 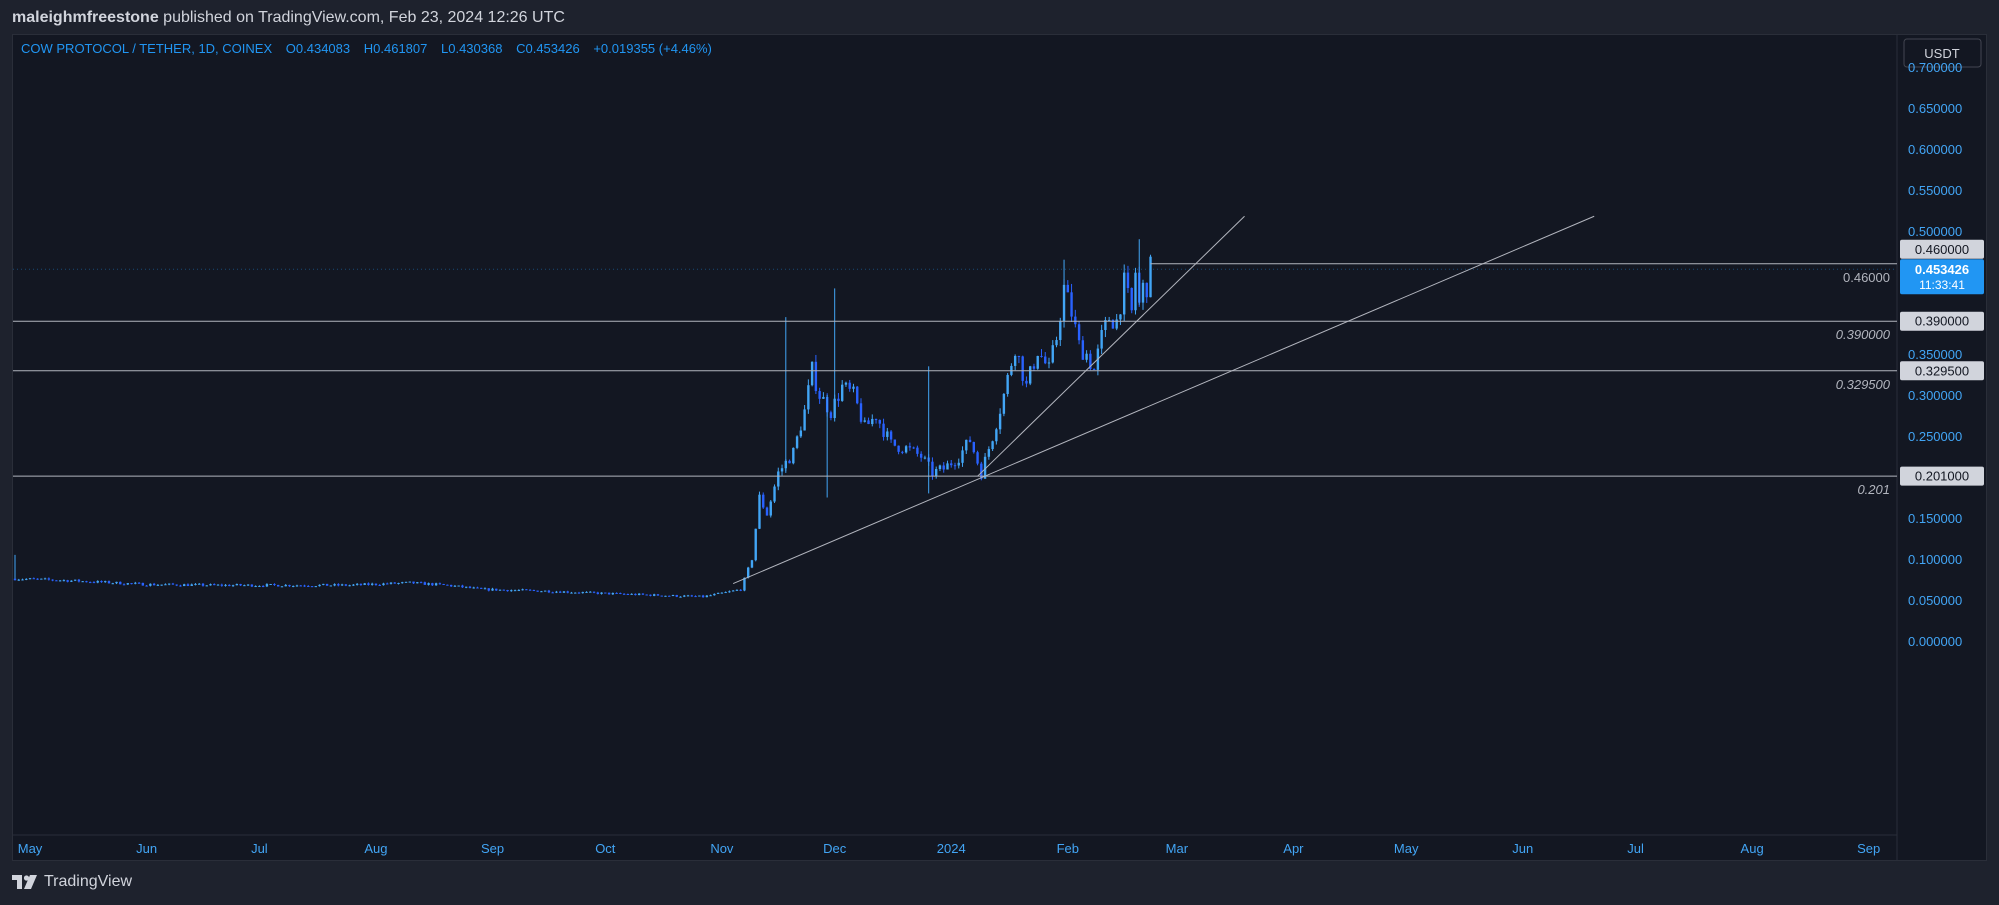 I want to click on price-tick-label: 0.150000, so click(x=1935, y=518).